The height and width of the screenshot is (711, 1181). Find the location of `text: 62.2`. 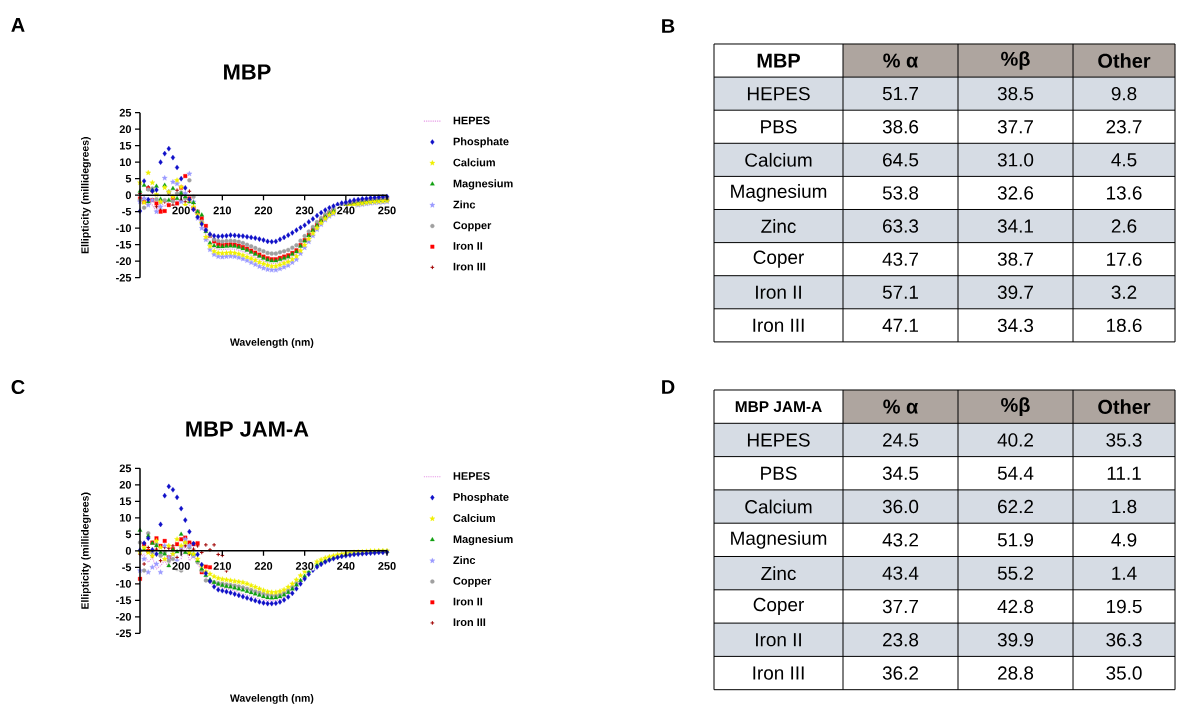

text: 62.2 is located at coordinates (1015, 506).